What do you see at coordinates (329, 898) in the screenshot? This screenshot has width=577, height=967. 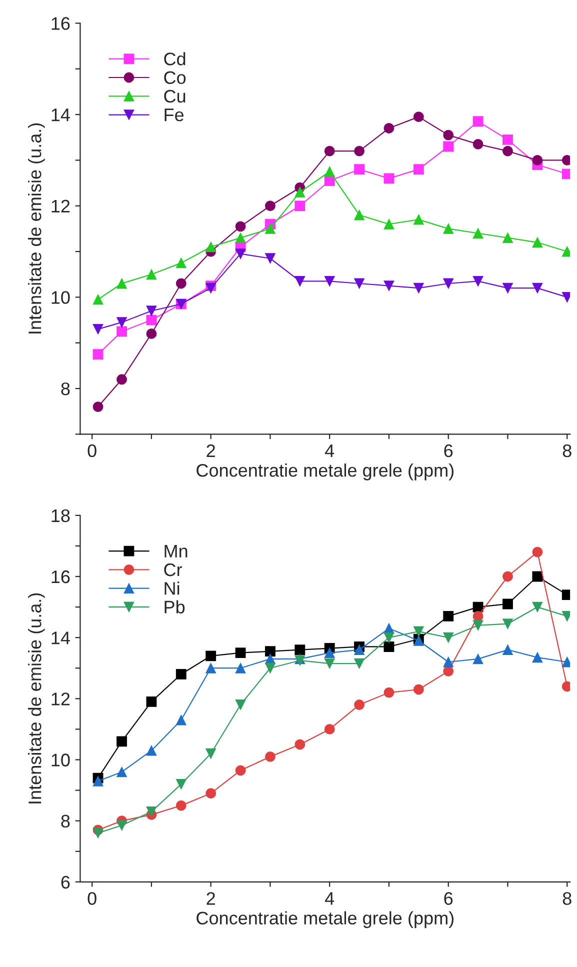 I see `x-tick-label: 4` at bounding box center [329, 898].